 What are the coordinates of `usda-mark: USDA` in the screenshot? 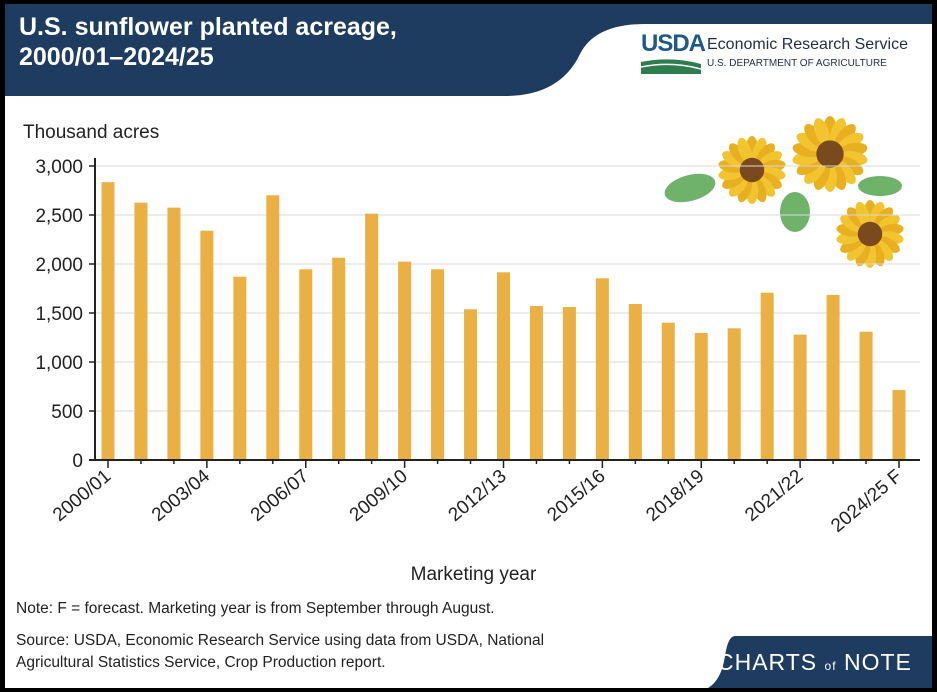 It's located at (673, 43).